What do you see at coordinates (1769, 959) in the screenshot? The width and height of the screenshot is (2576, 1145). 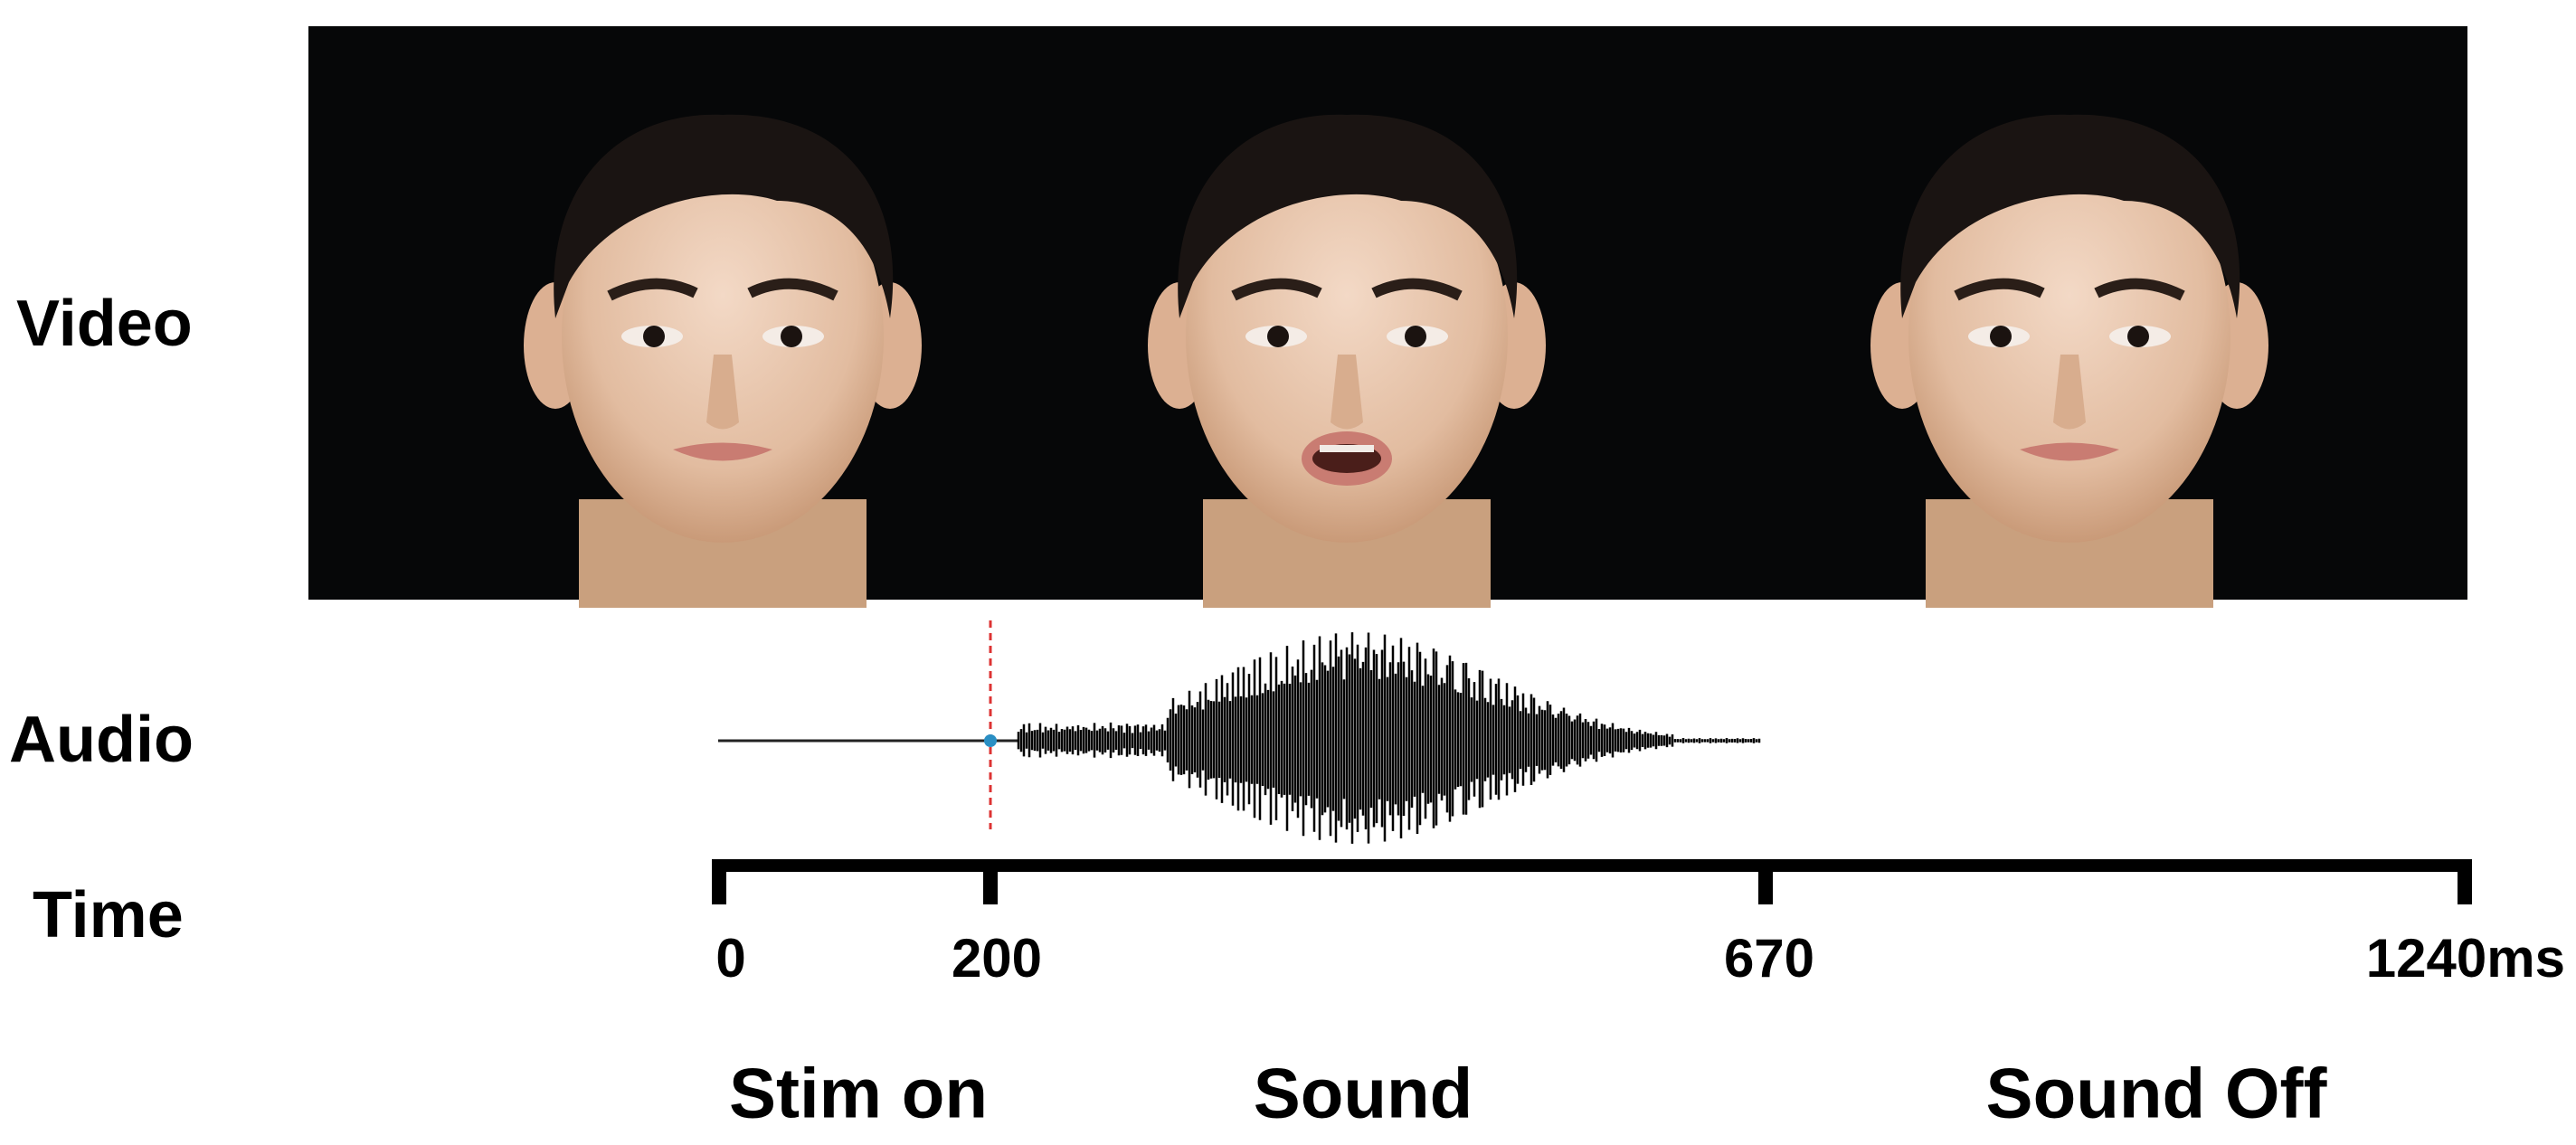 I see `tick-label: 670` at bounding box center [1769, 959].